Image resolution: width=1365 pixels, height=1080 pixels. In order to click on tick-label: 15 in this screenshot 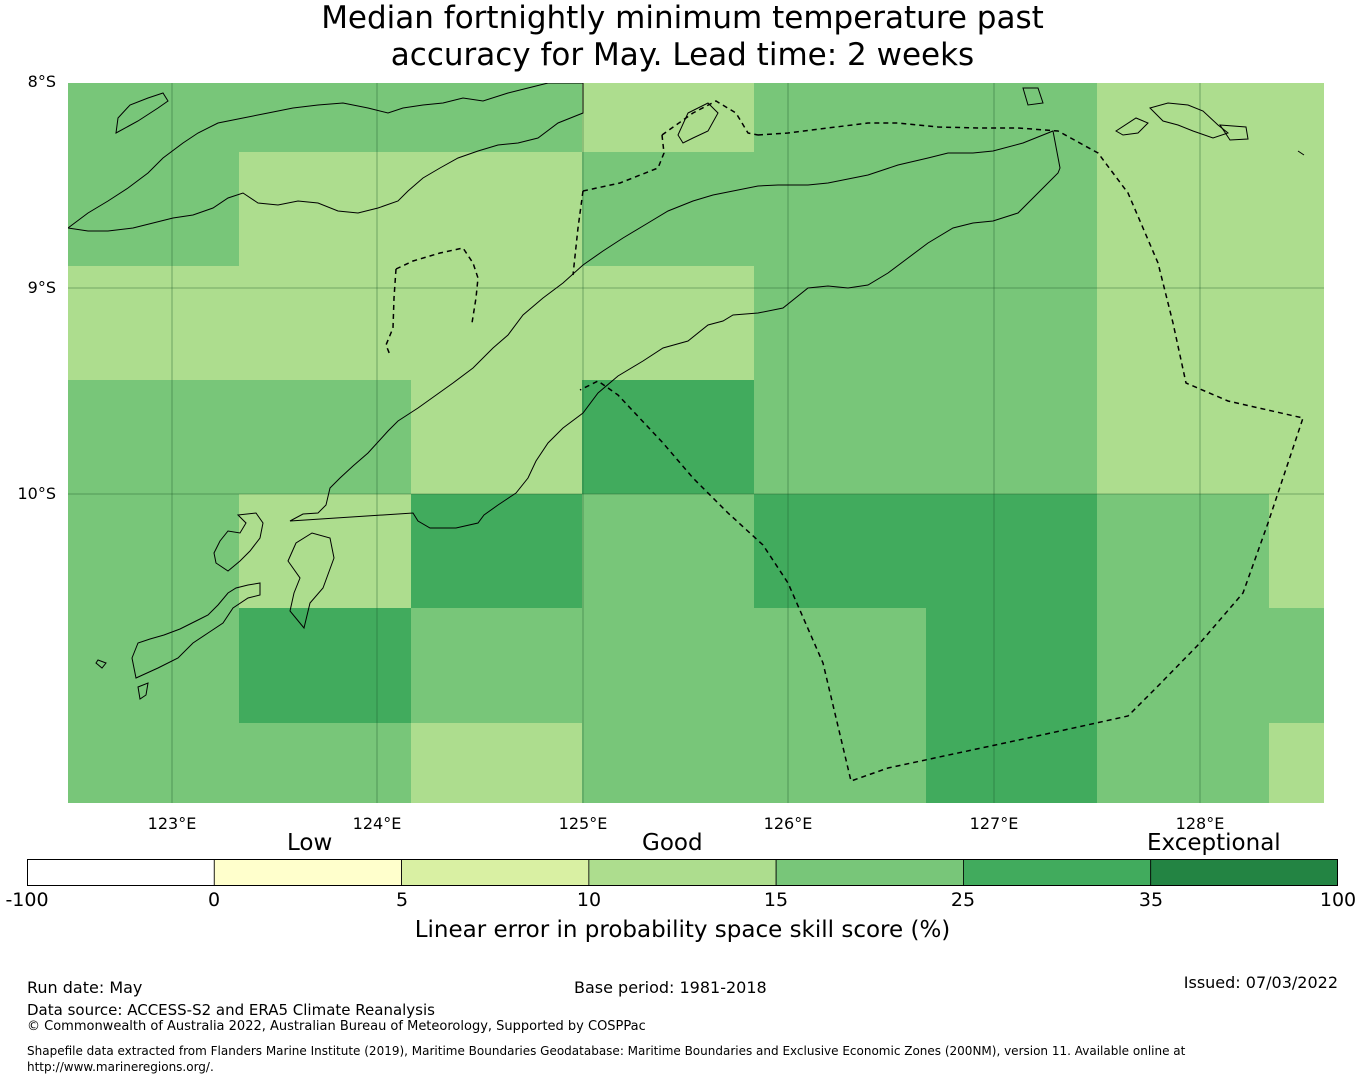, I will do `click(776, 900)`.